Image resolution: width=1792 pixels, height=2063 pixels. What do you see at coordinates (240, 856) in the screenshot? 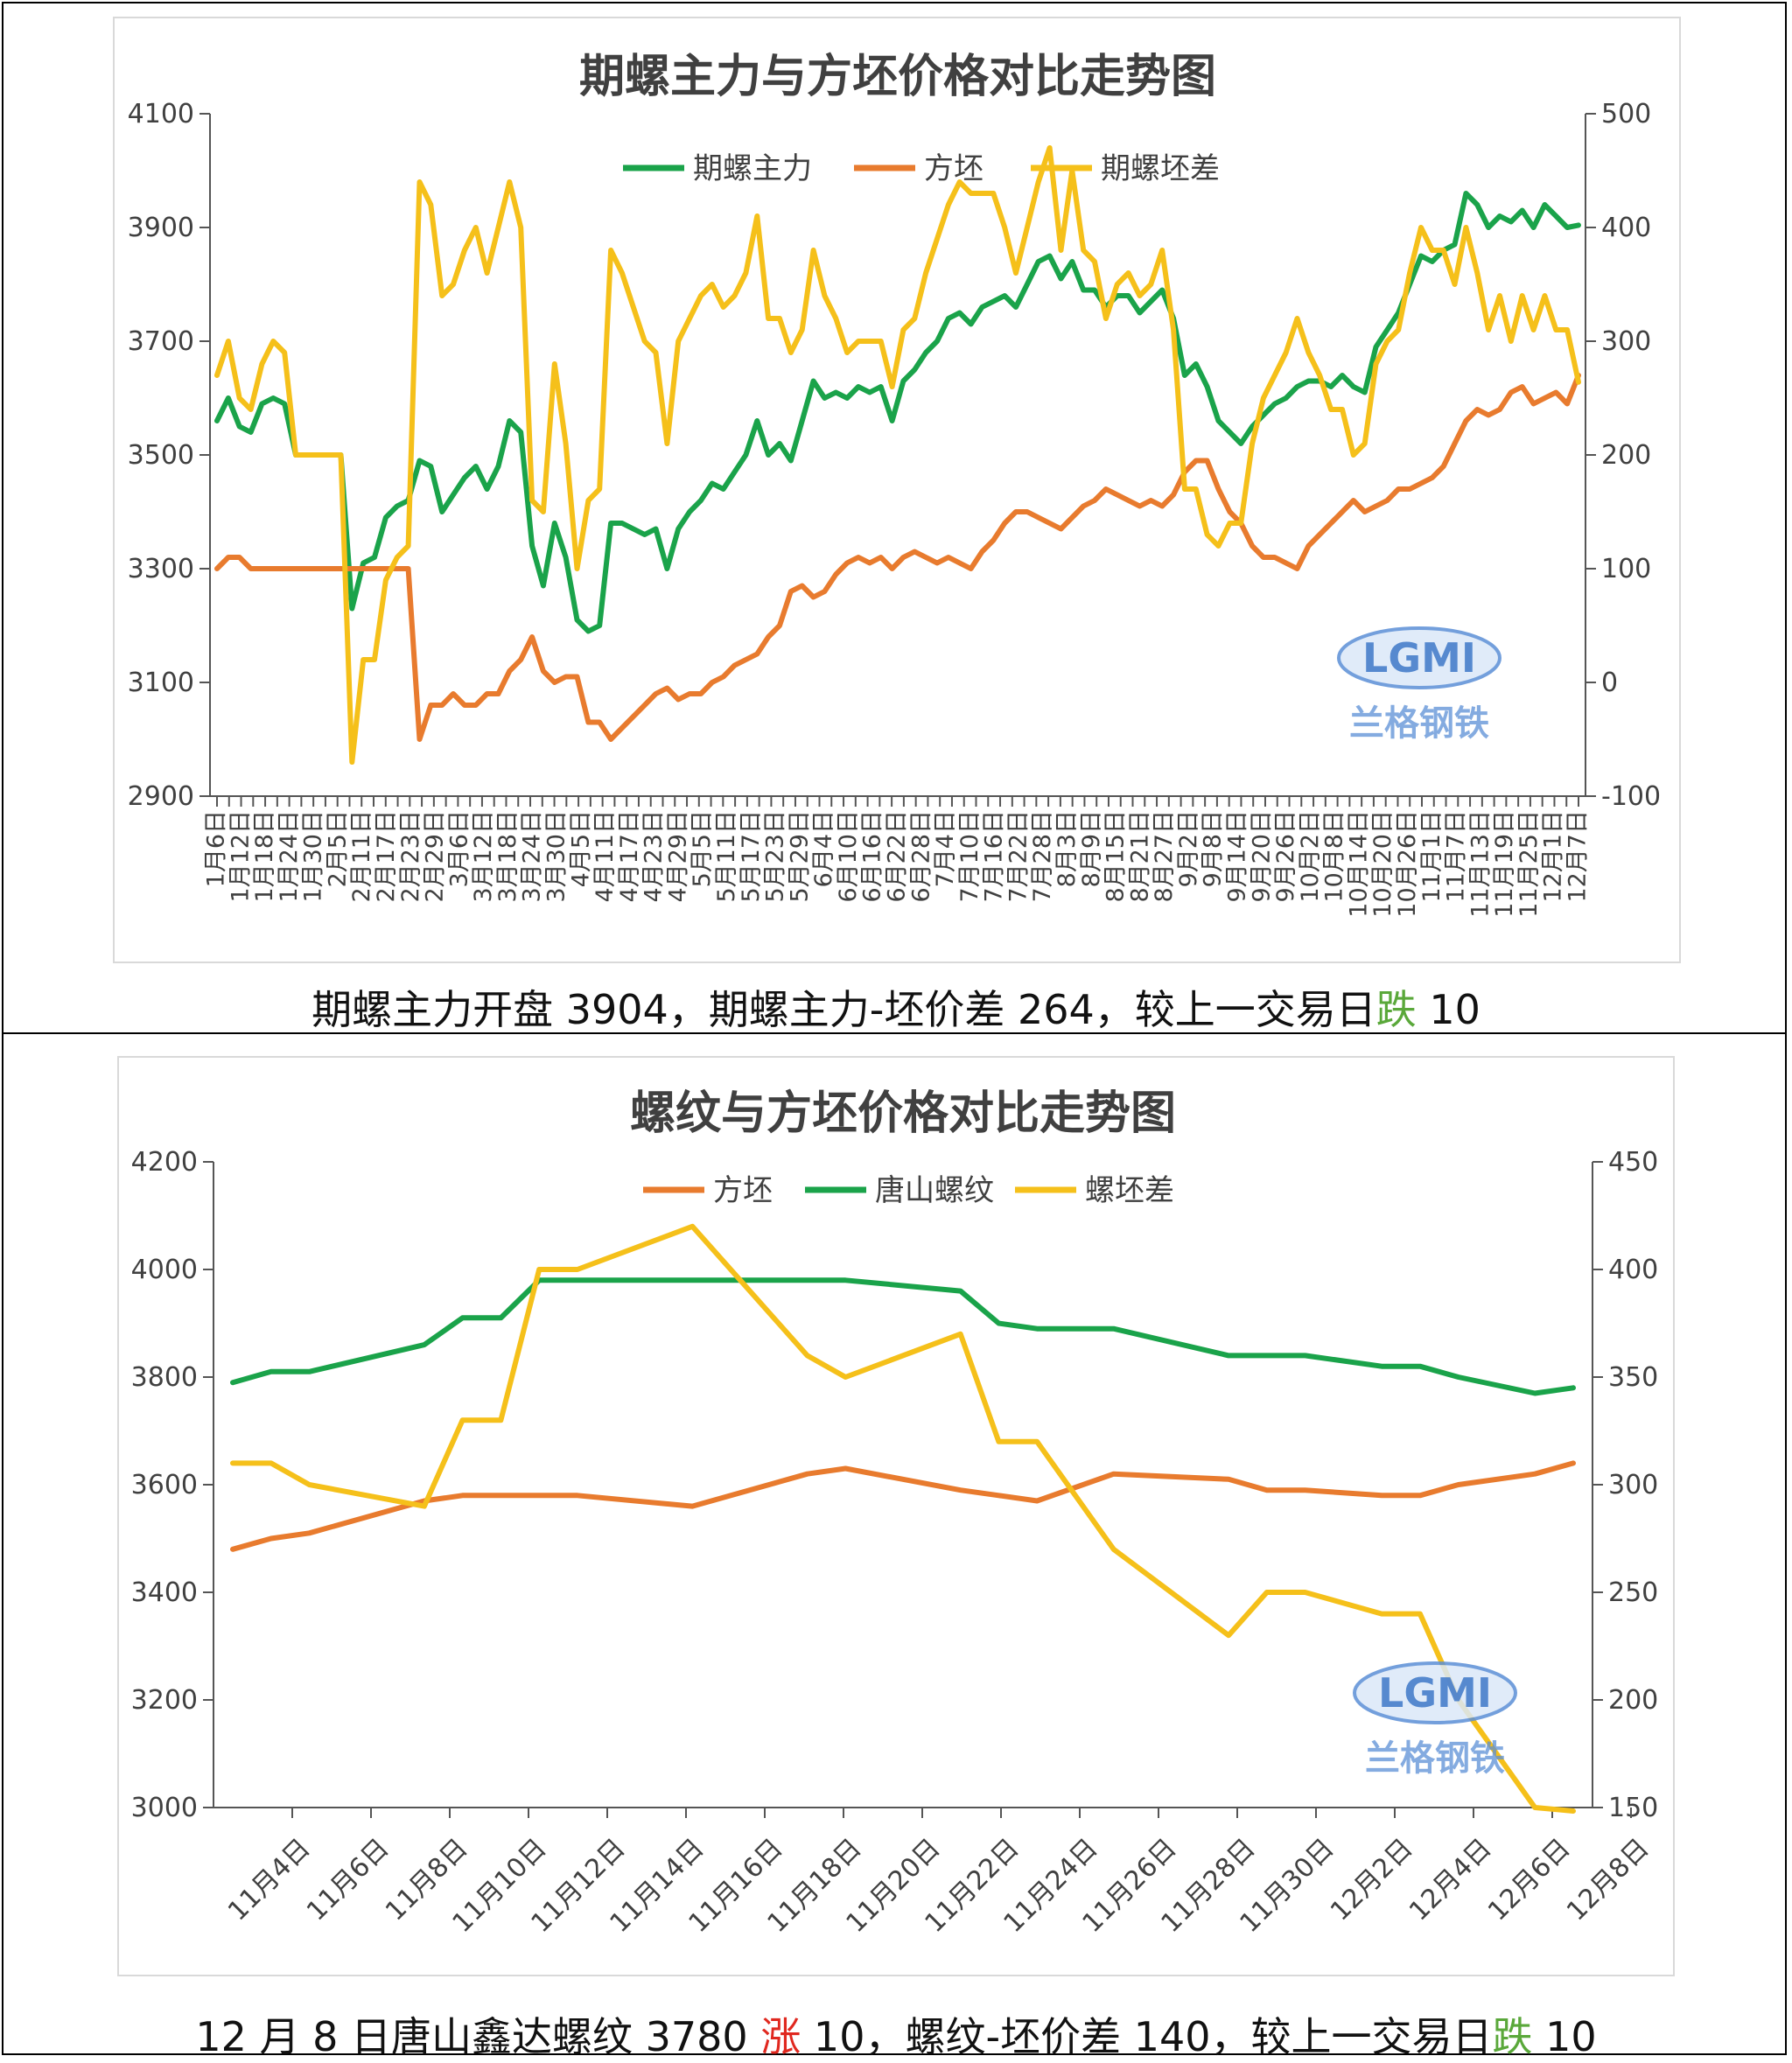
I see `x-tick-label: 1月12日` at bounding box center [240, 856].